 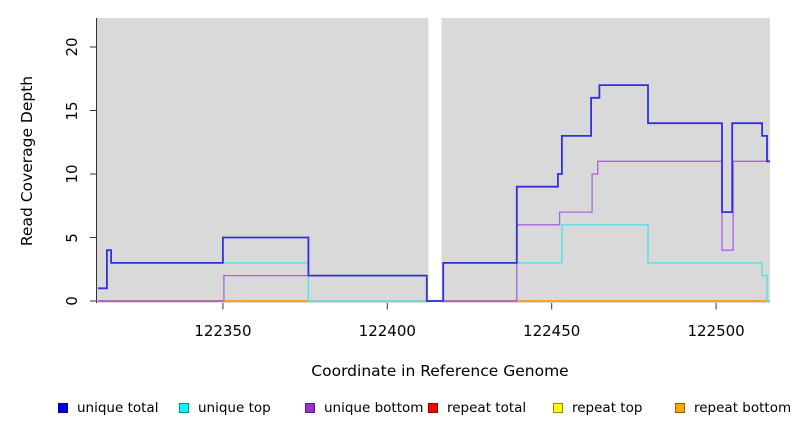 What do you see at coordinates (72, 301) in the screenshot?
I see `y-tick-label: 0` at bounding box center [72, 301].